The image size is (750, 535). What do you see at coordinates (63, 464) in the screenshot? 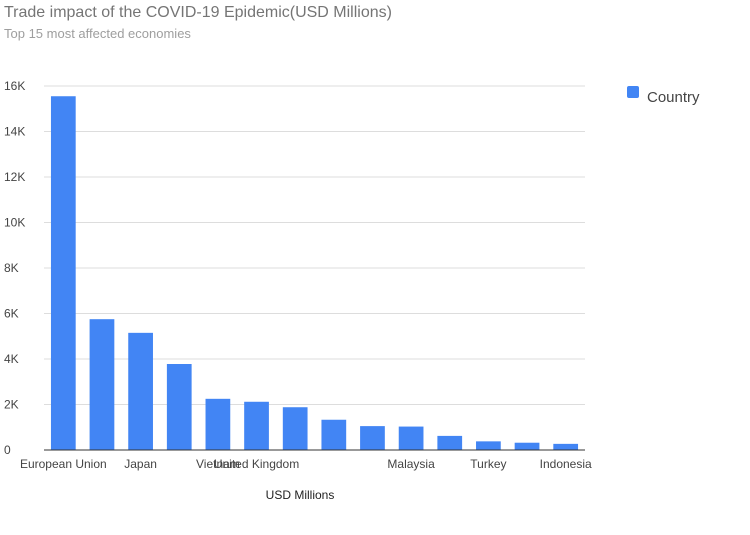
I see `x-category-label: European Union` at bounding box center [63, 464].